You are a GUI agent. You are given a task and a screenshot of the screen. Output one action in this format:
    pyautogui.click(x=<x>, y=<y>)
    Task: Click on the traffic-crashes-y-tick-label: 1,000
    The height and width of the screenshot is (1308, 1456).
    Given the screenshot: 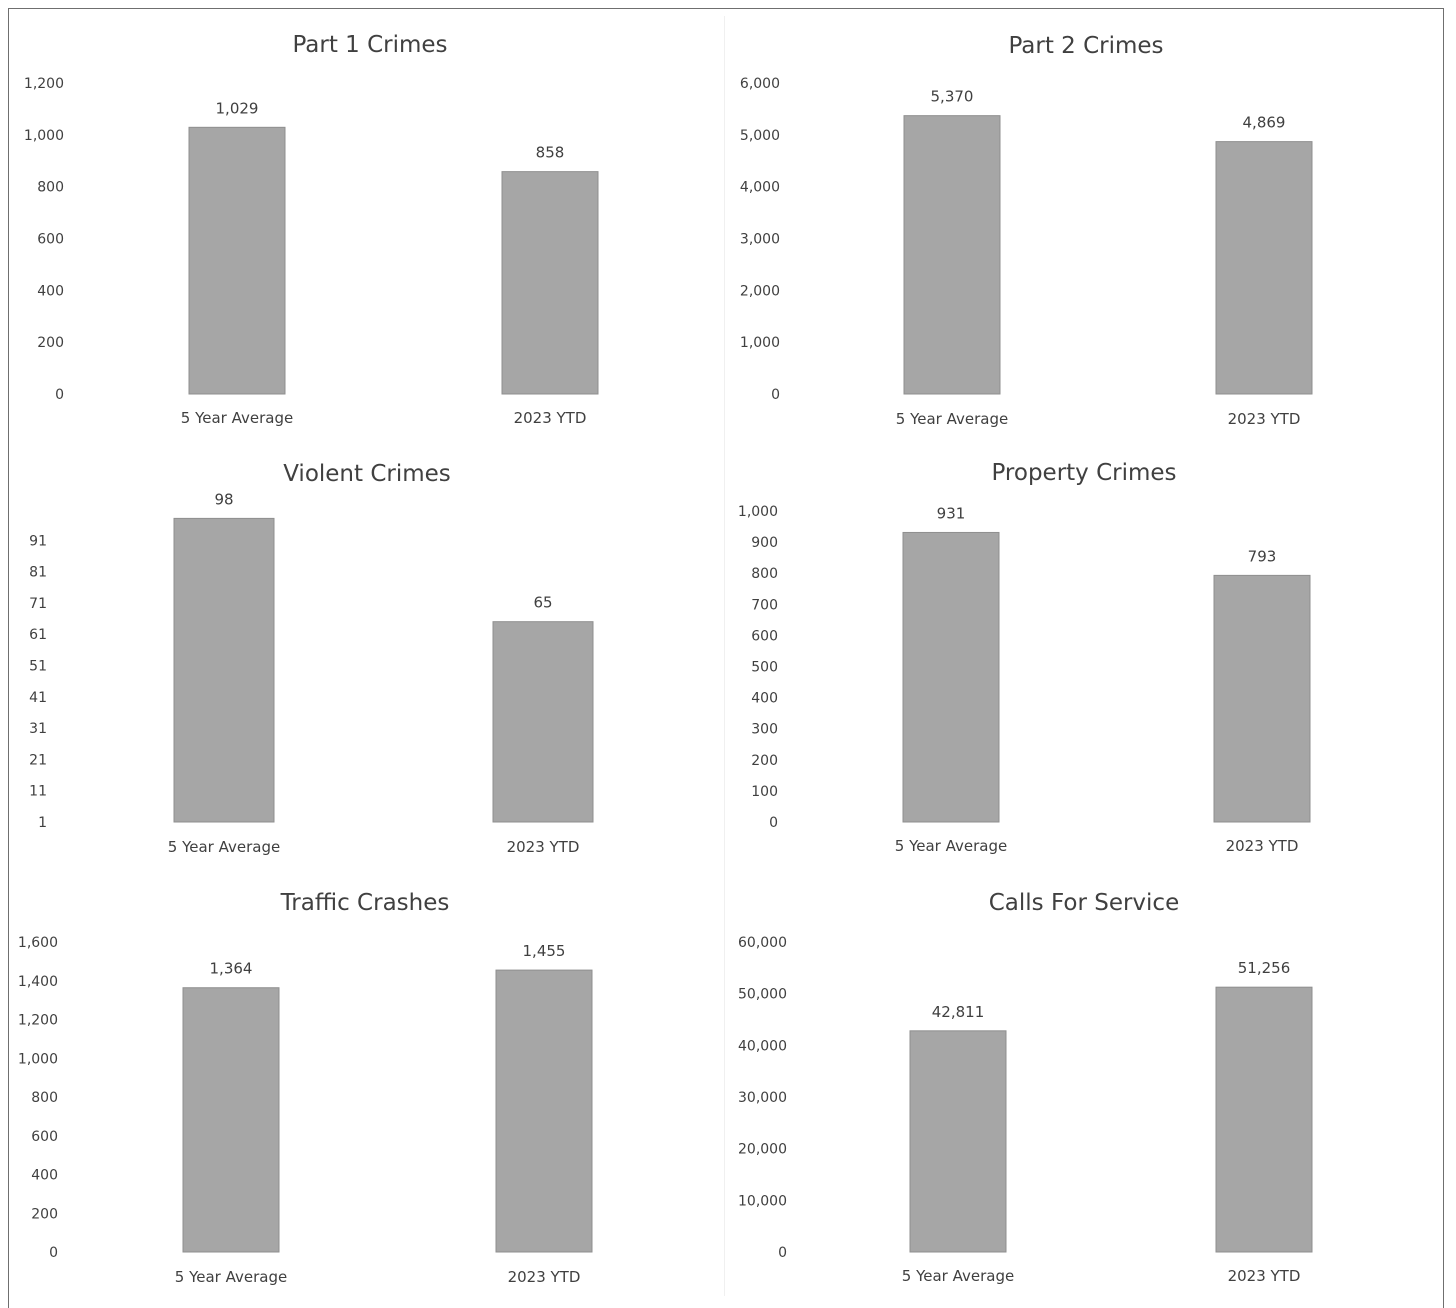 What is the action you would take?
    pyautogui.click(x=38, y=1059)
    